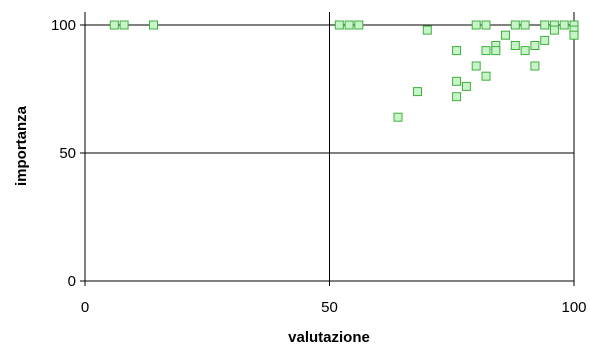 The height and width of the screenshot is (347, 590). Describe the element at coordinates (67, 153) in the screenshot. I see `y-tick-label: 50` at that location.